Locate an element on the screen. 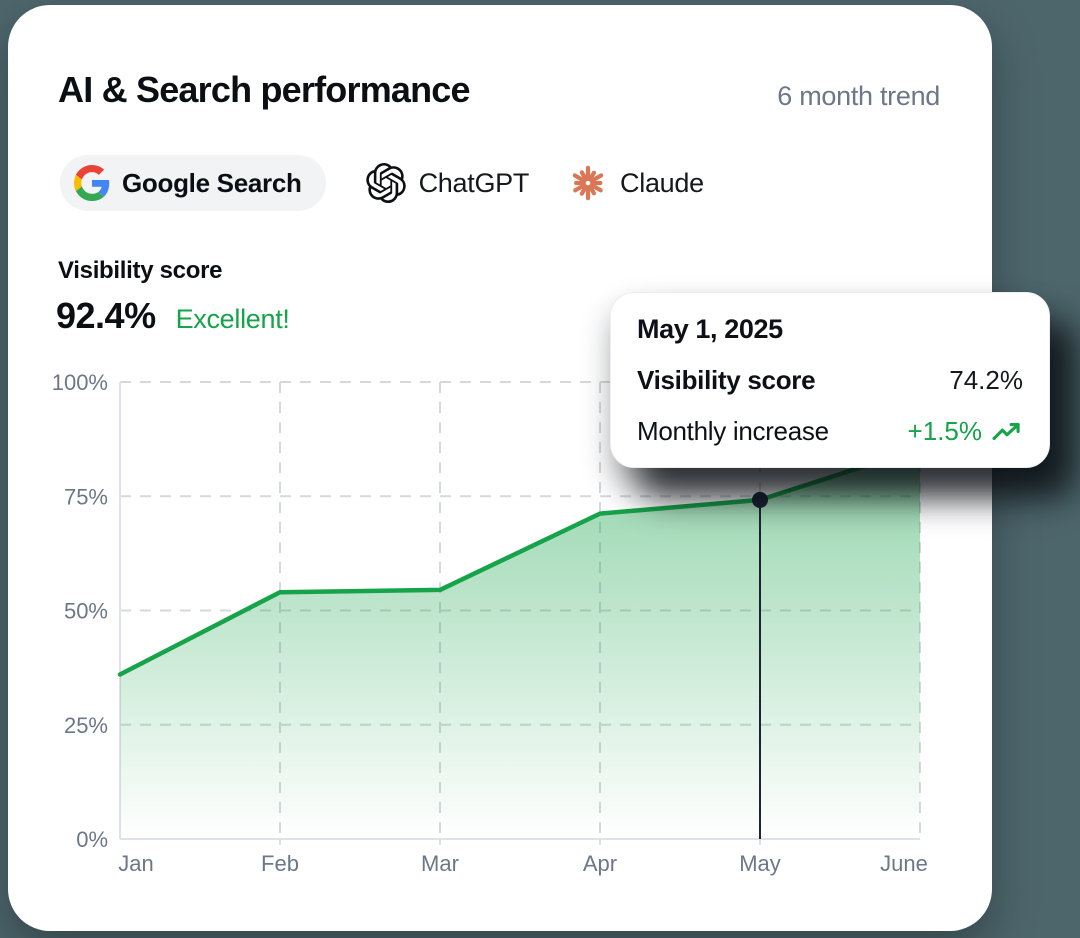  claude-logo-icon is located at coordinates (588, 183).